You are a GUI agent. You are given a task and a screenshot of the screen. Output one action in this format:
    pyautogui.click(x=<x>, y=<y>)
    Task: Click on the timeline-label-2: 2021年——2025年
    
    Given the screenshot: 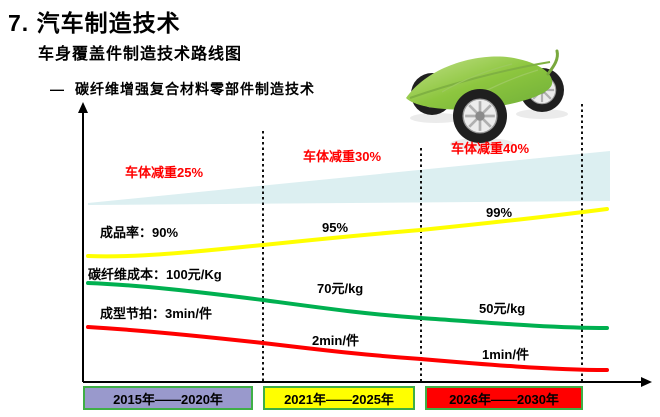 What is the action you would take?
    pyautogui.click(x=339, y=399)
    